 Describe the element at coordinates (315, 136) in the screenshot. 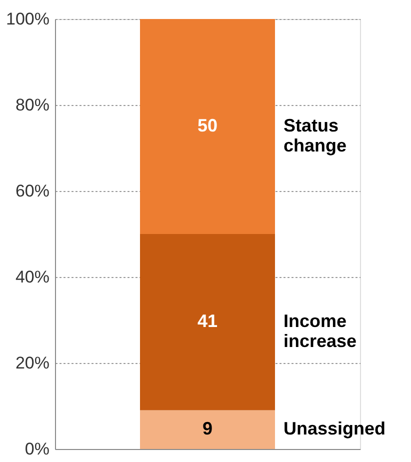

I see `series-label: Status change` at that location.